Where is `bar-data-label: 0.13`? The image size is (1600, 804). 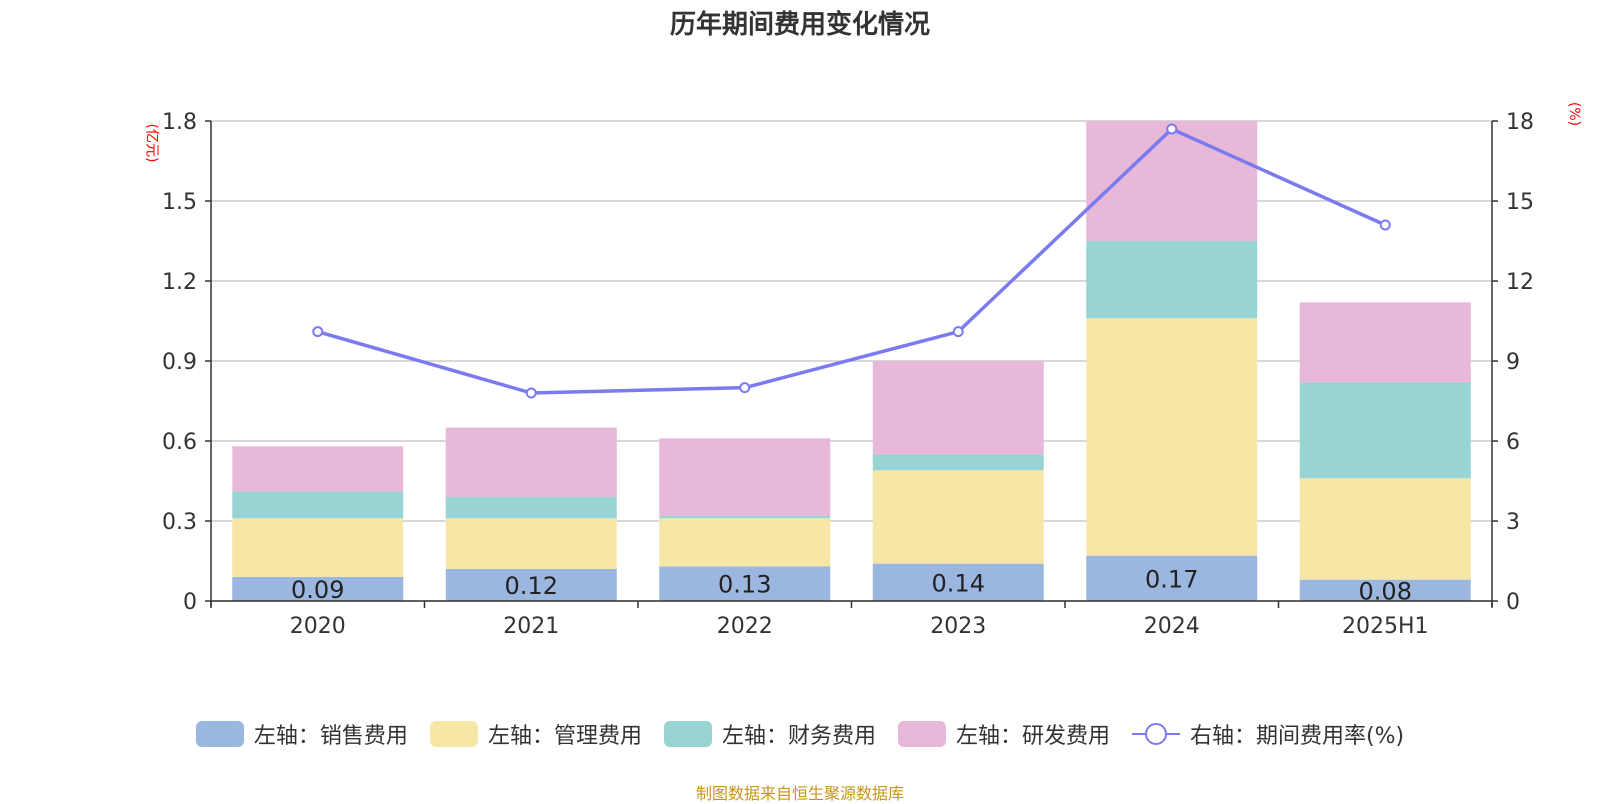
bar-data-label: 0.13 is located at coordinates (744, 585).